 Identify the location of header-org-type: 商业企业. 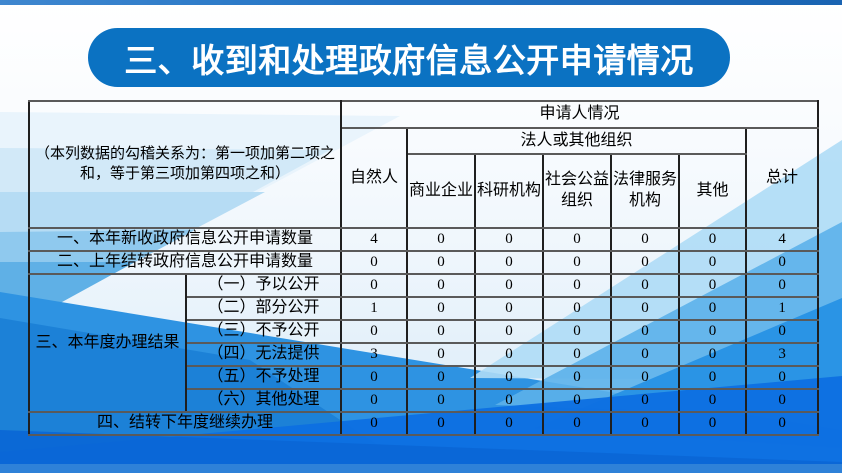
(441, 191).